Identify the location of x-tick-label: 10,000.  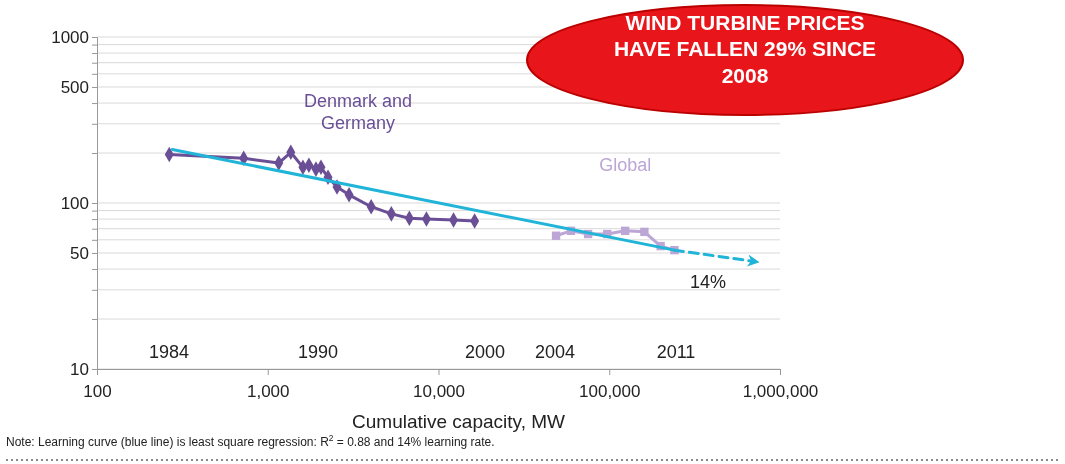
(439, 391).